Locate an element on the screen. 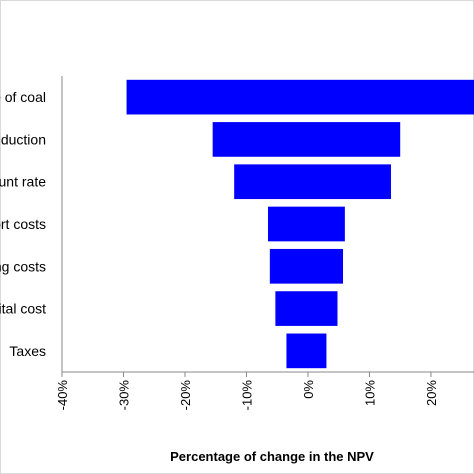 This screenshot has height=474, width=474. x-tick-label-2: -20% is located at coordinates (185, 395).